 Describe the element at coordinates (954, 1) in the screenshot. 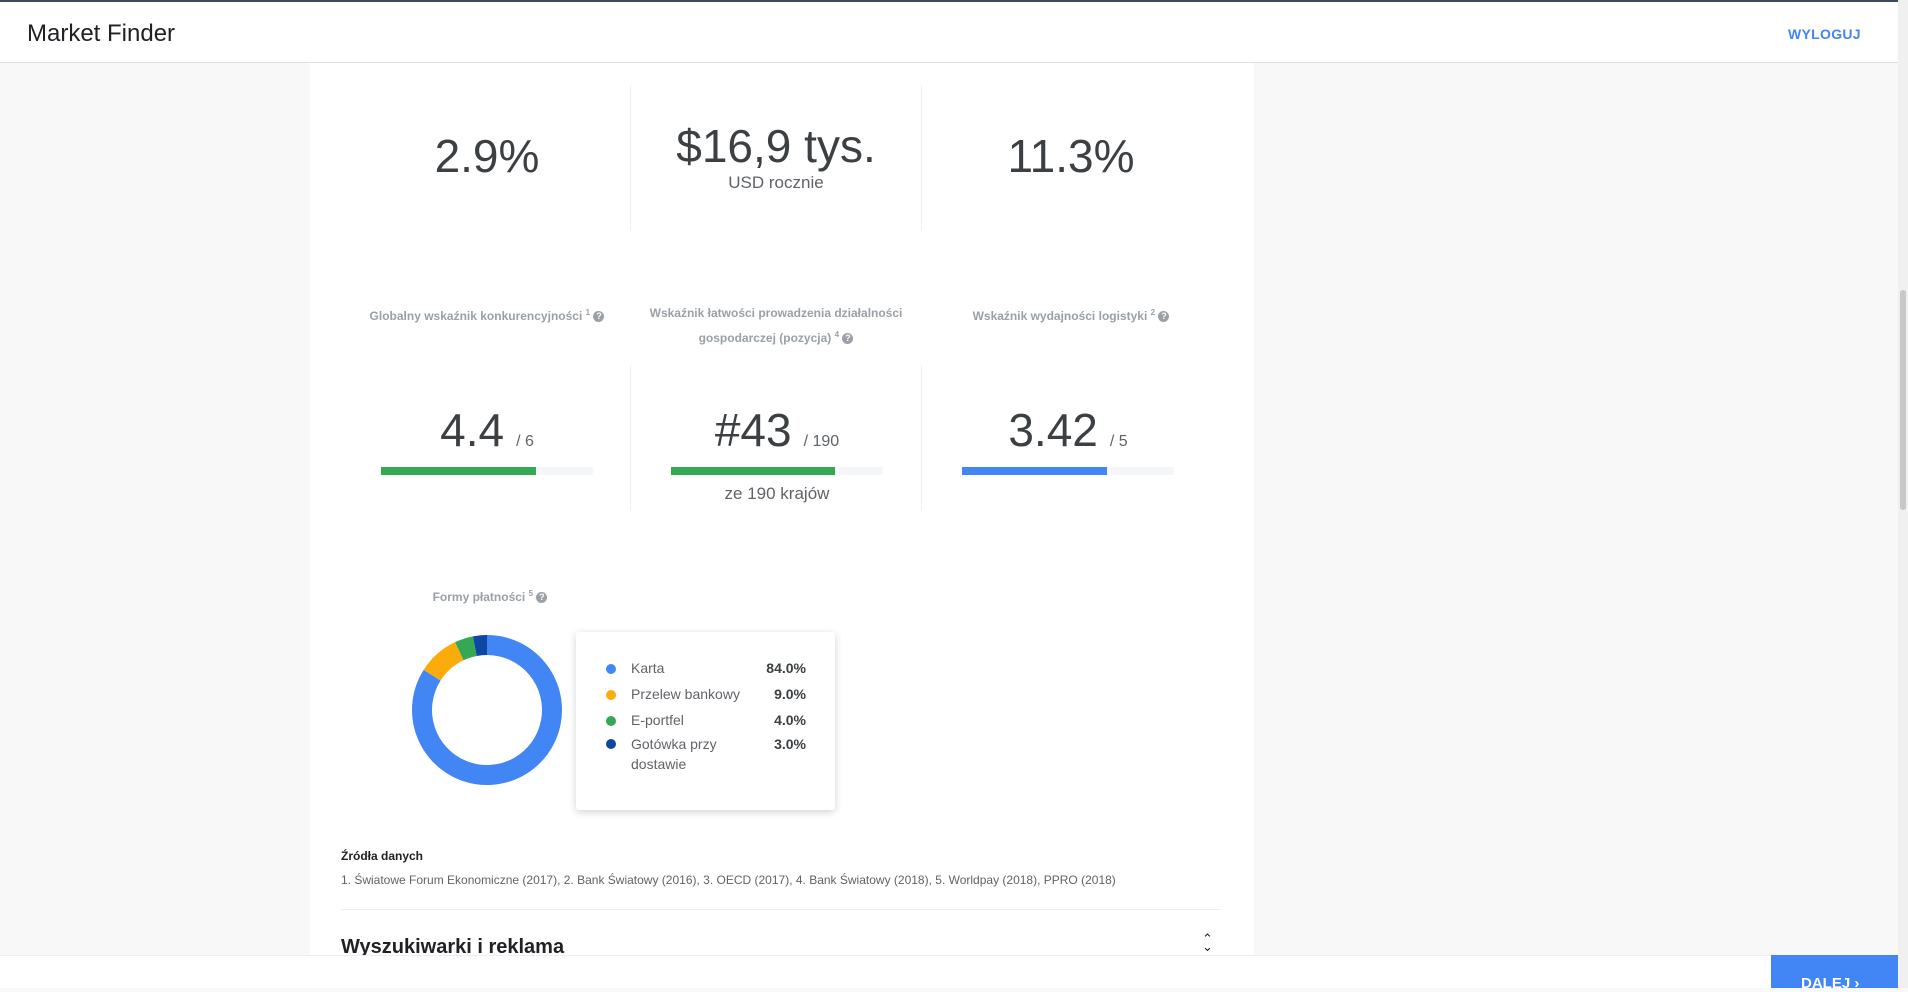

I see `window-top-border` at that location.